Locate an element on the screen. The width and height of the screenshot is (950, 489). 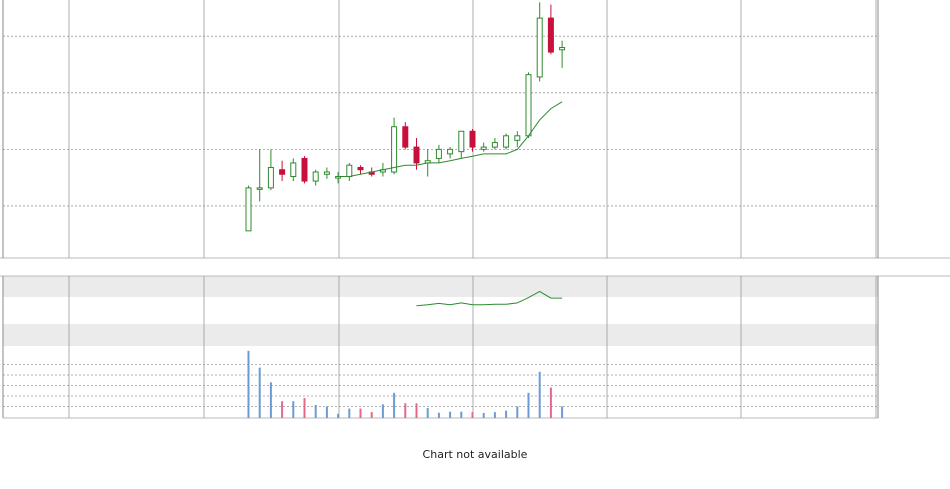
chart-not-available-message: Chart not available is located at coordinates (475, 454).